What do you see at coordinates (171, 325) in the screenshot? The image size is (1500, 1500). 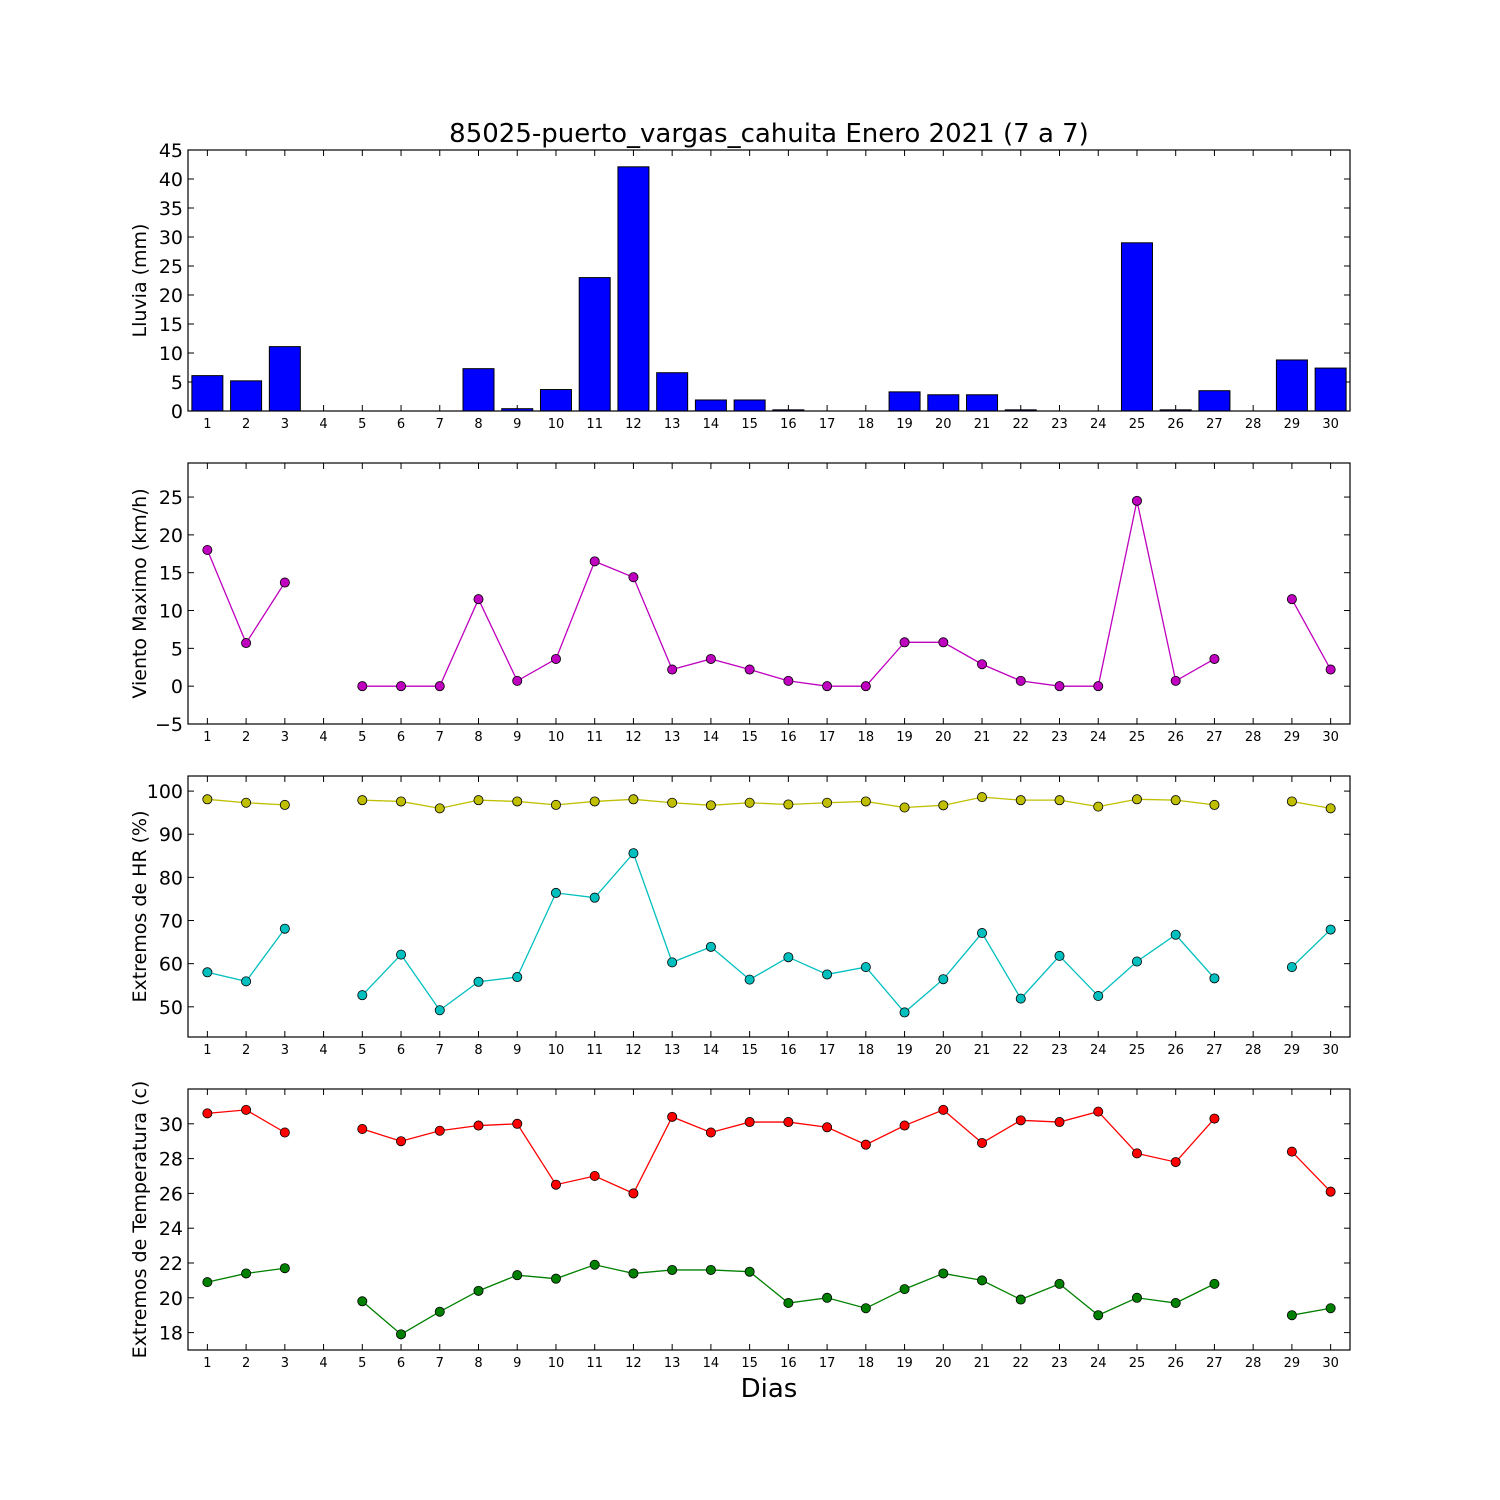 I see `y-tick-label: 15` at bounding box center [171, 325].